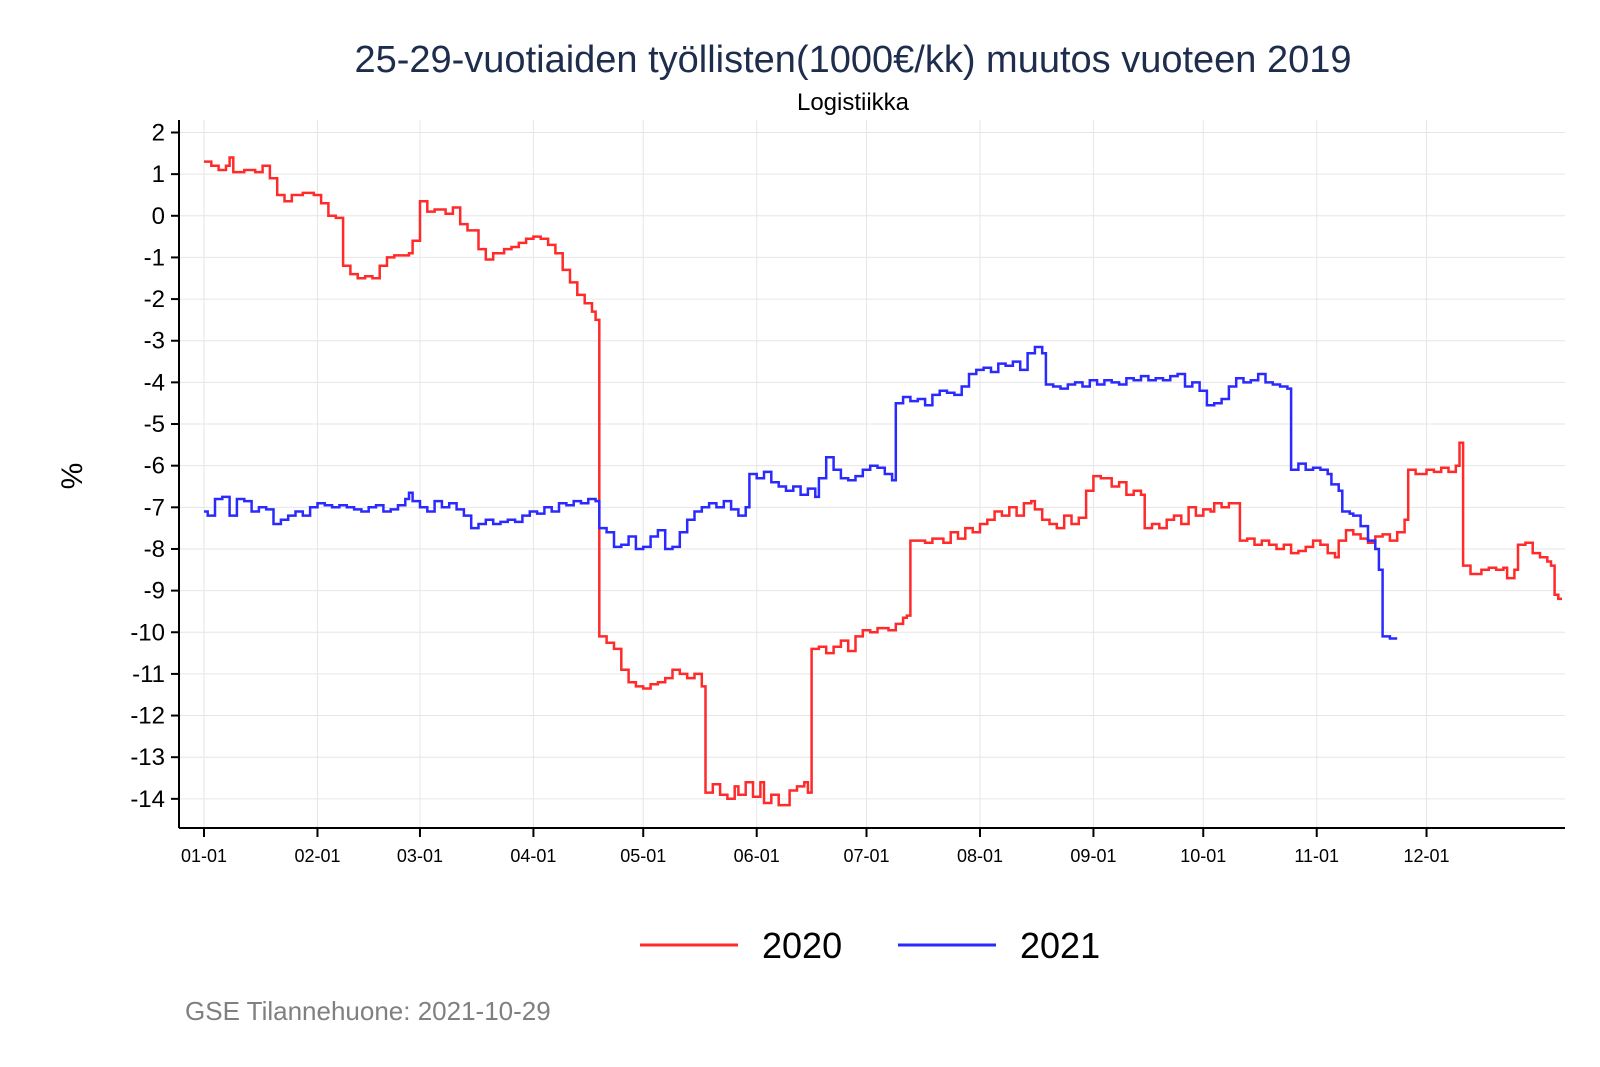 The image size is (1600, 1067). What do you see at coordinates (147, 757) in the screenshot?
I see `y-tick-label: -13` at bounding box center [147, 757].